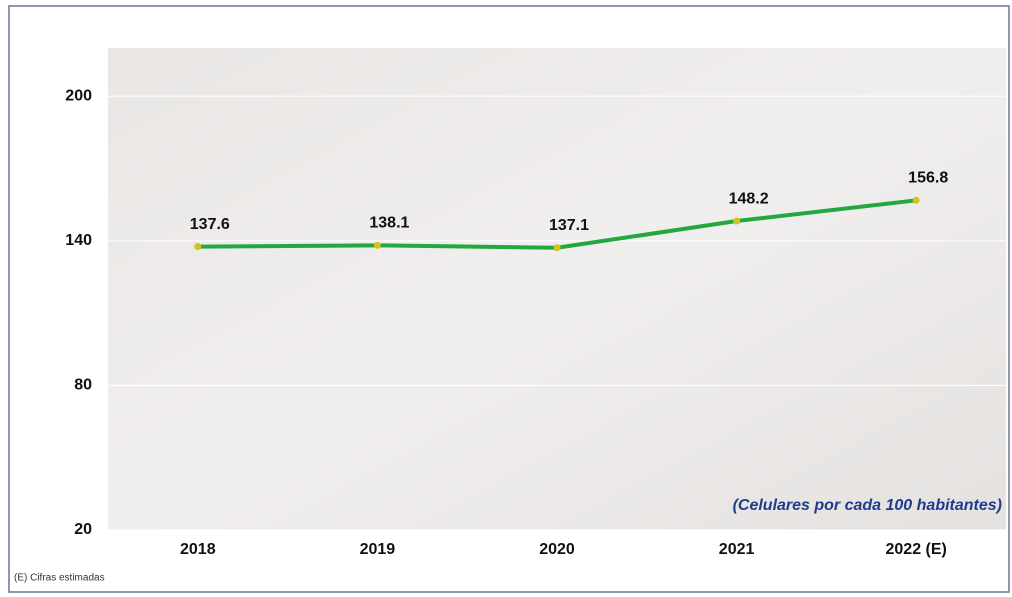  I want to click on marks, so click(557, 224).